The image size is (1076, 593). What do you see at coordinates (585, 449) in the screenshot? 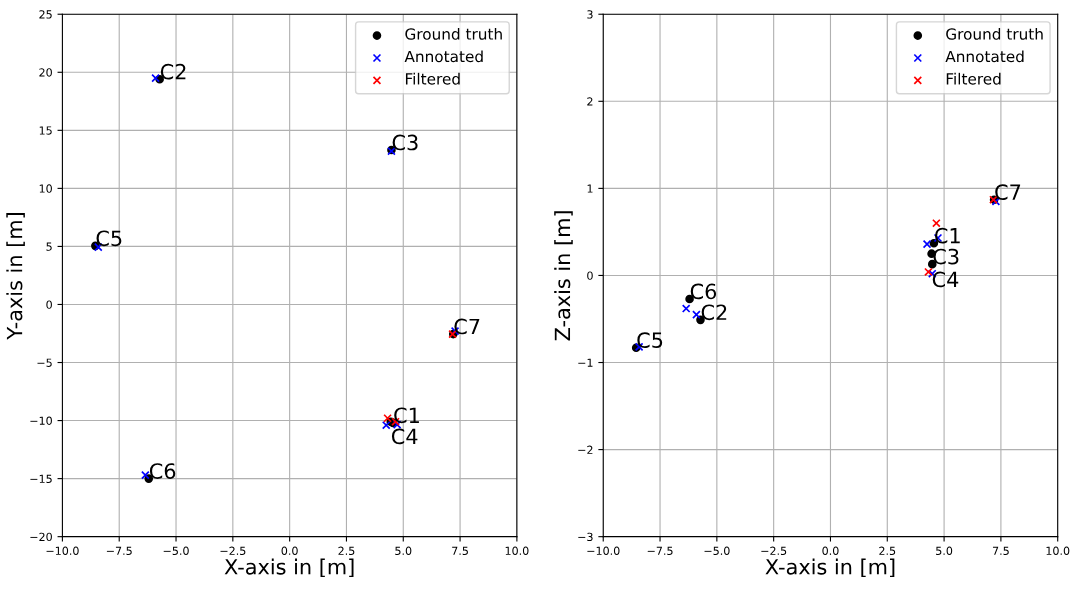
I see `y-tick-label: −2` at bounding box center [585, 449].